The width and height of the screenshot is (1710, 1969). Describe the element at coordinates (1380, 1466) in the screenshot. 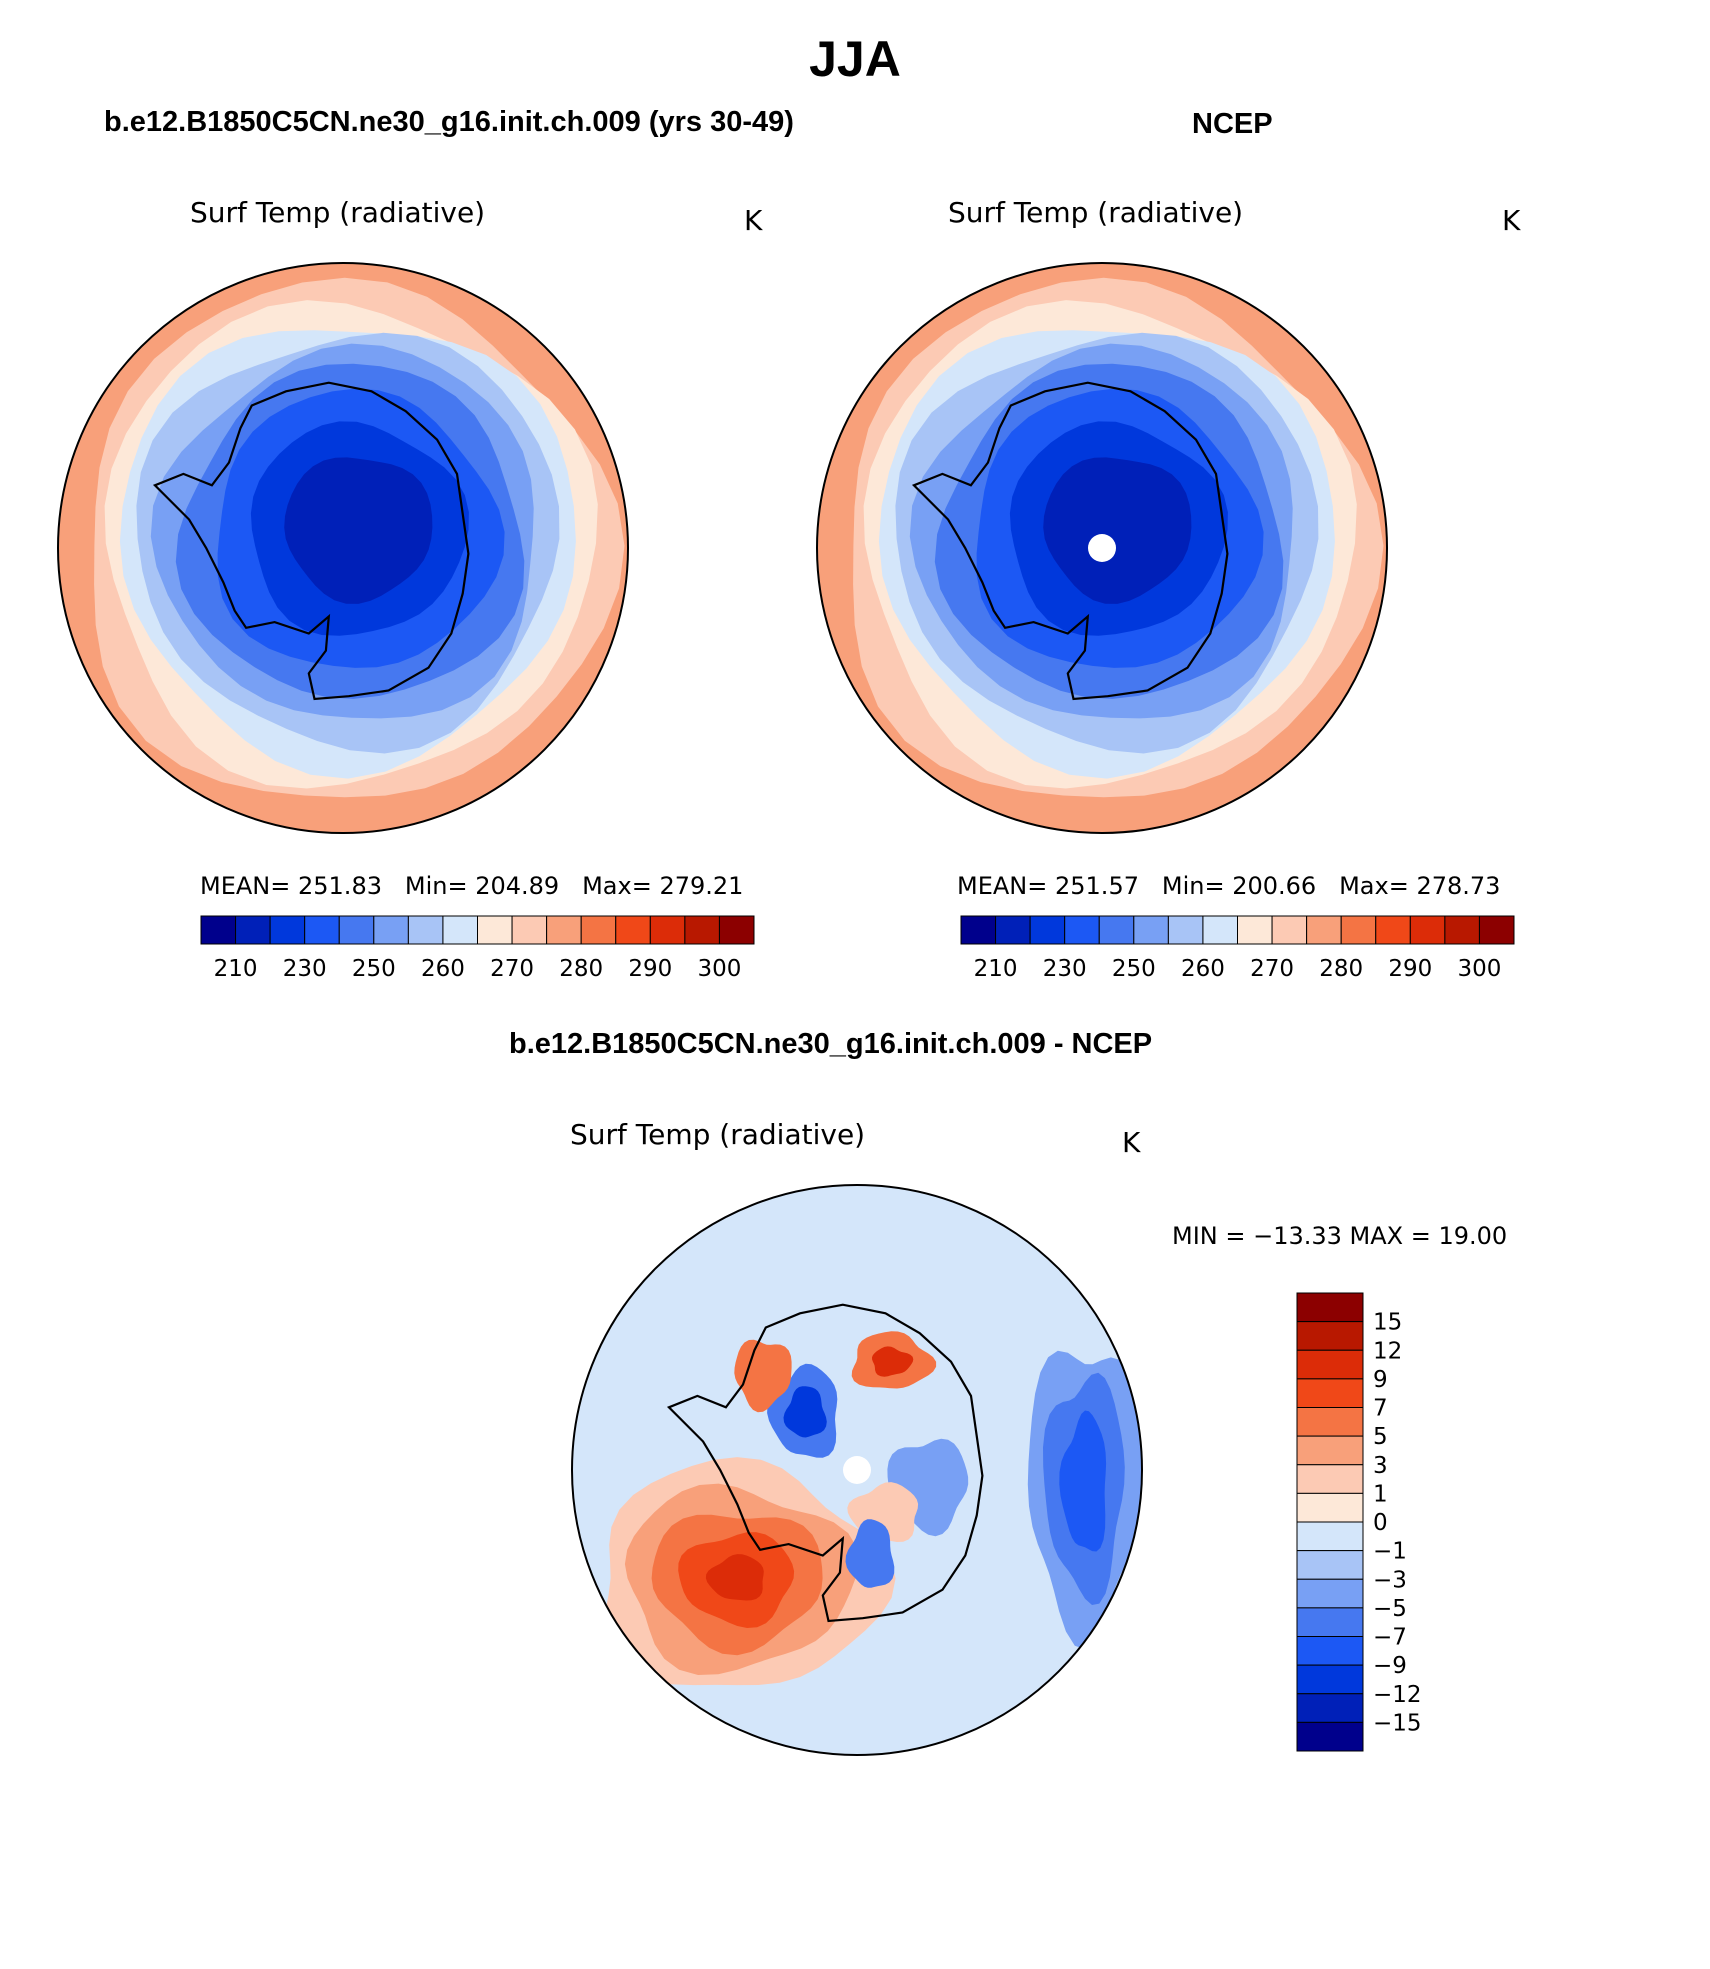

I see `colorbar-tick-label: 3` at that location.